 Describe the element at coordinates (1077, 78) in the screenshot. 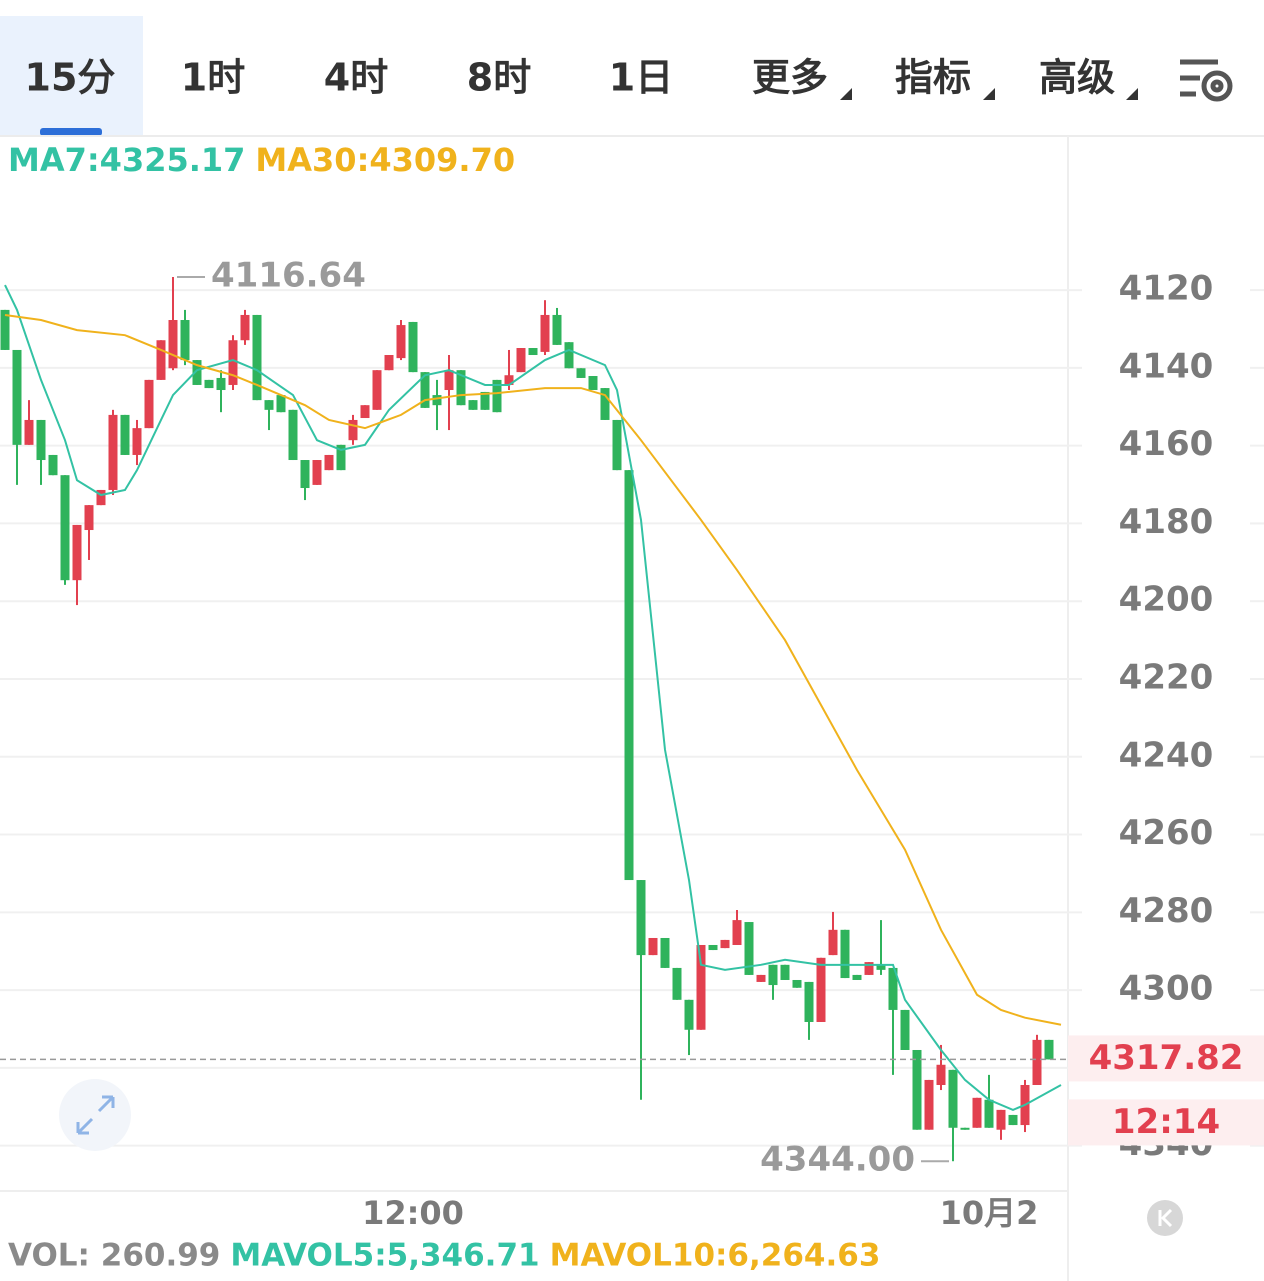

I see `tab: 高级` at that location.